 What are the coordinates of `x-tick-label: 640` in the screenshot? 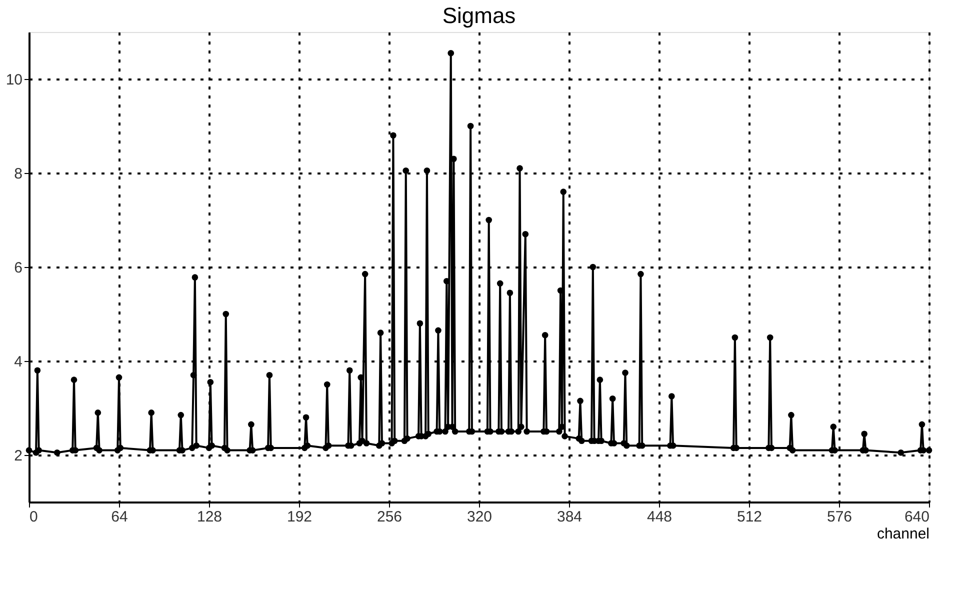 It's located at (917, 517).